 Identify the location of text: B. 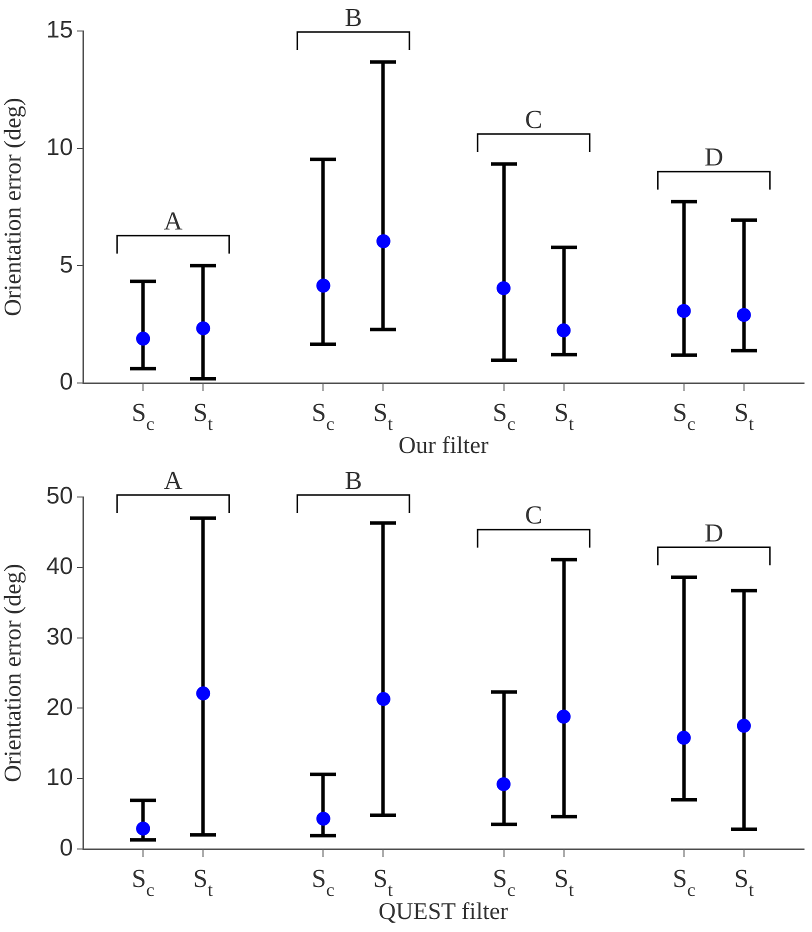
(353, 480).